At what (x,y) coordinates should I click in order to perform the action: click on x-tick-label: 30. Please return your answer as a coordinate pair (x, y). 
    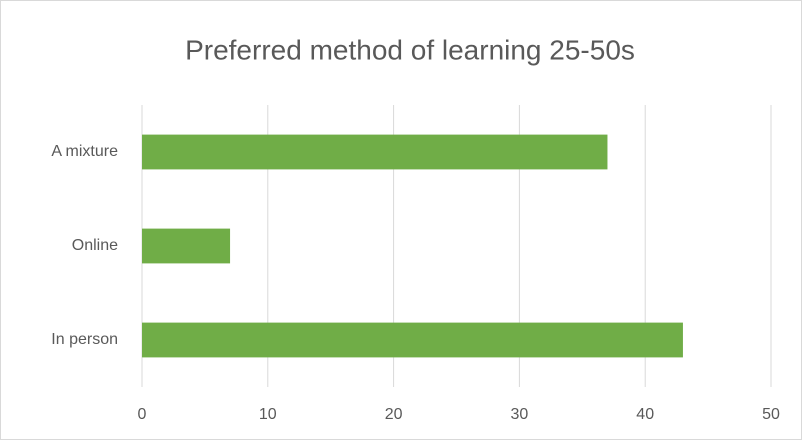
    Looking at the image, I should click on (520, 414).